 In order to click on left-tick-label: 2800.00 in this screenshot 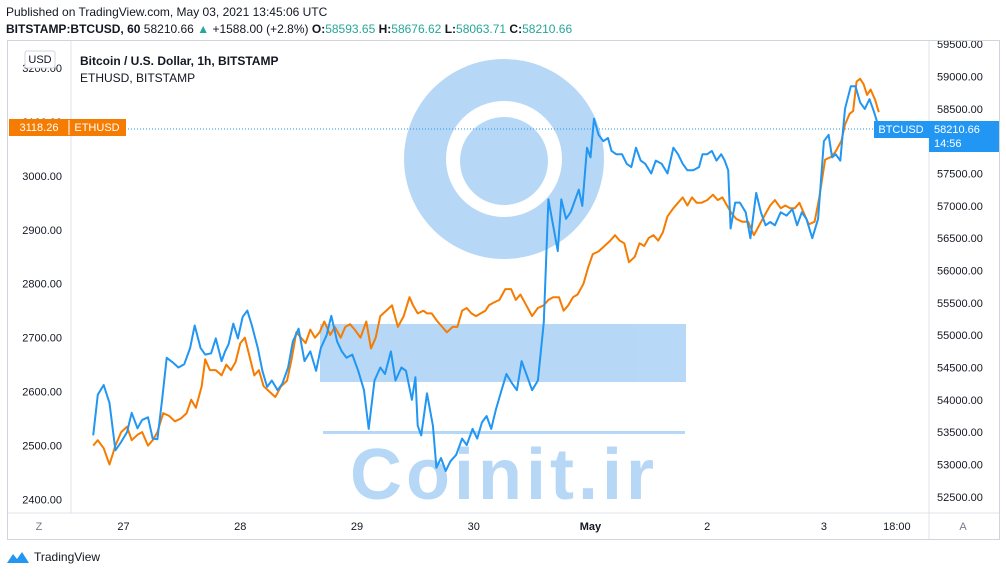, I will do `click(42, 285)`.